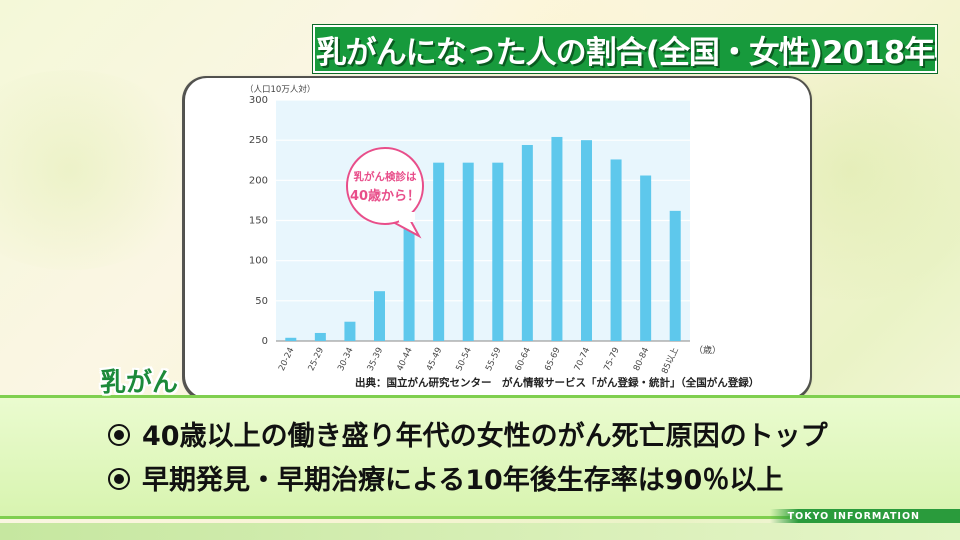 This screenshot has width=960, height=540. What do you see at coordinates (405, 359) in the screenshot?
I see `x-tick-label: 40-44` at bounding box center [405, 359].